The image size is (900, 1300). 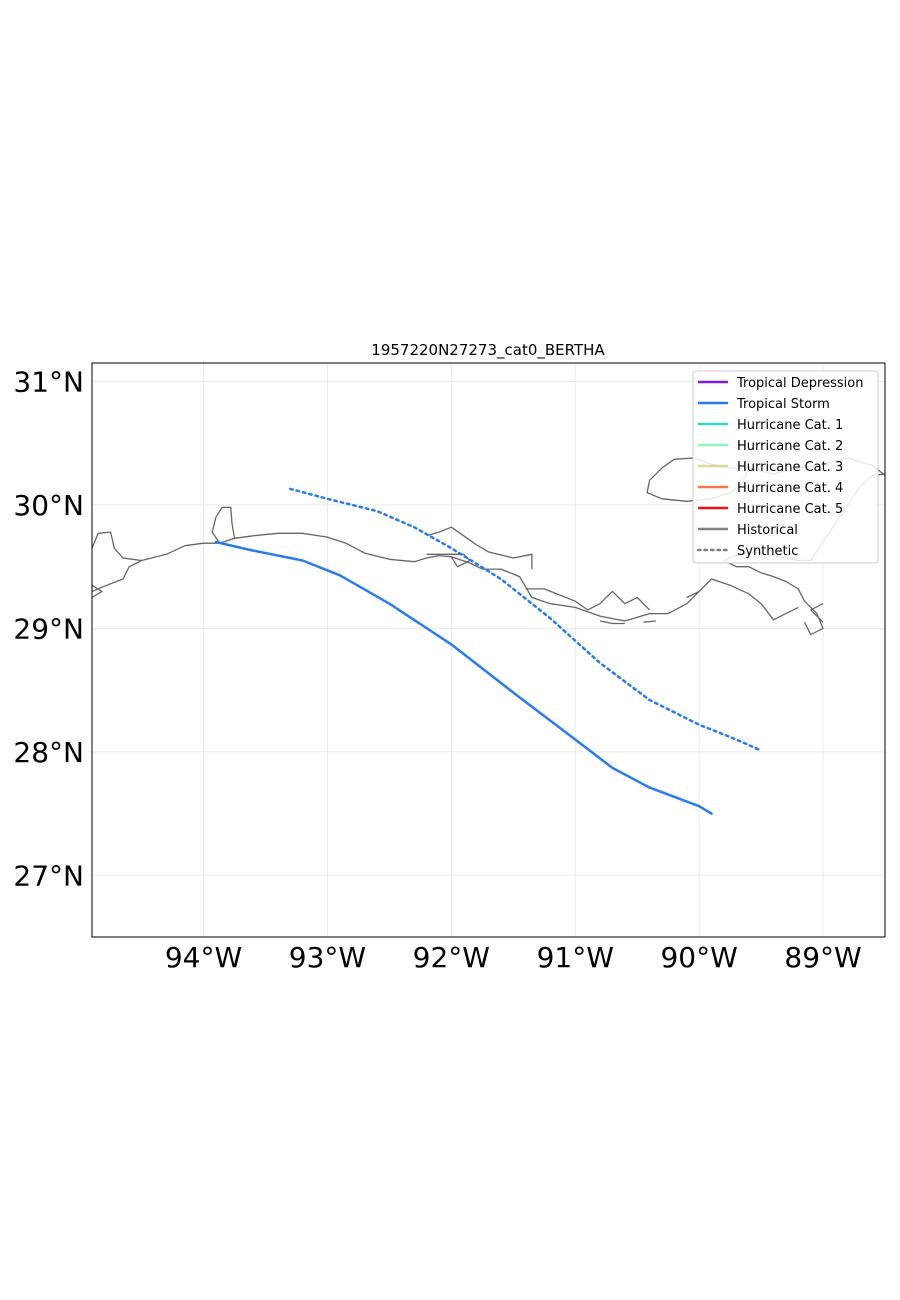 I want to click on legend-label: Historical, so click(x=767, y=530).